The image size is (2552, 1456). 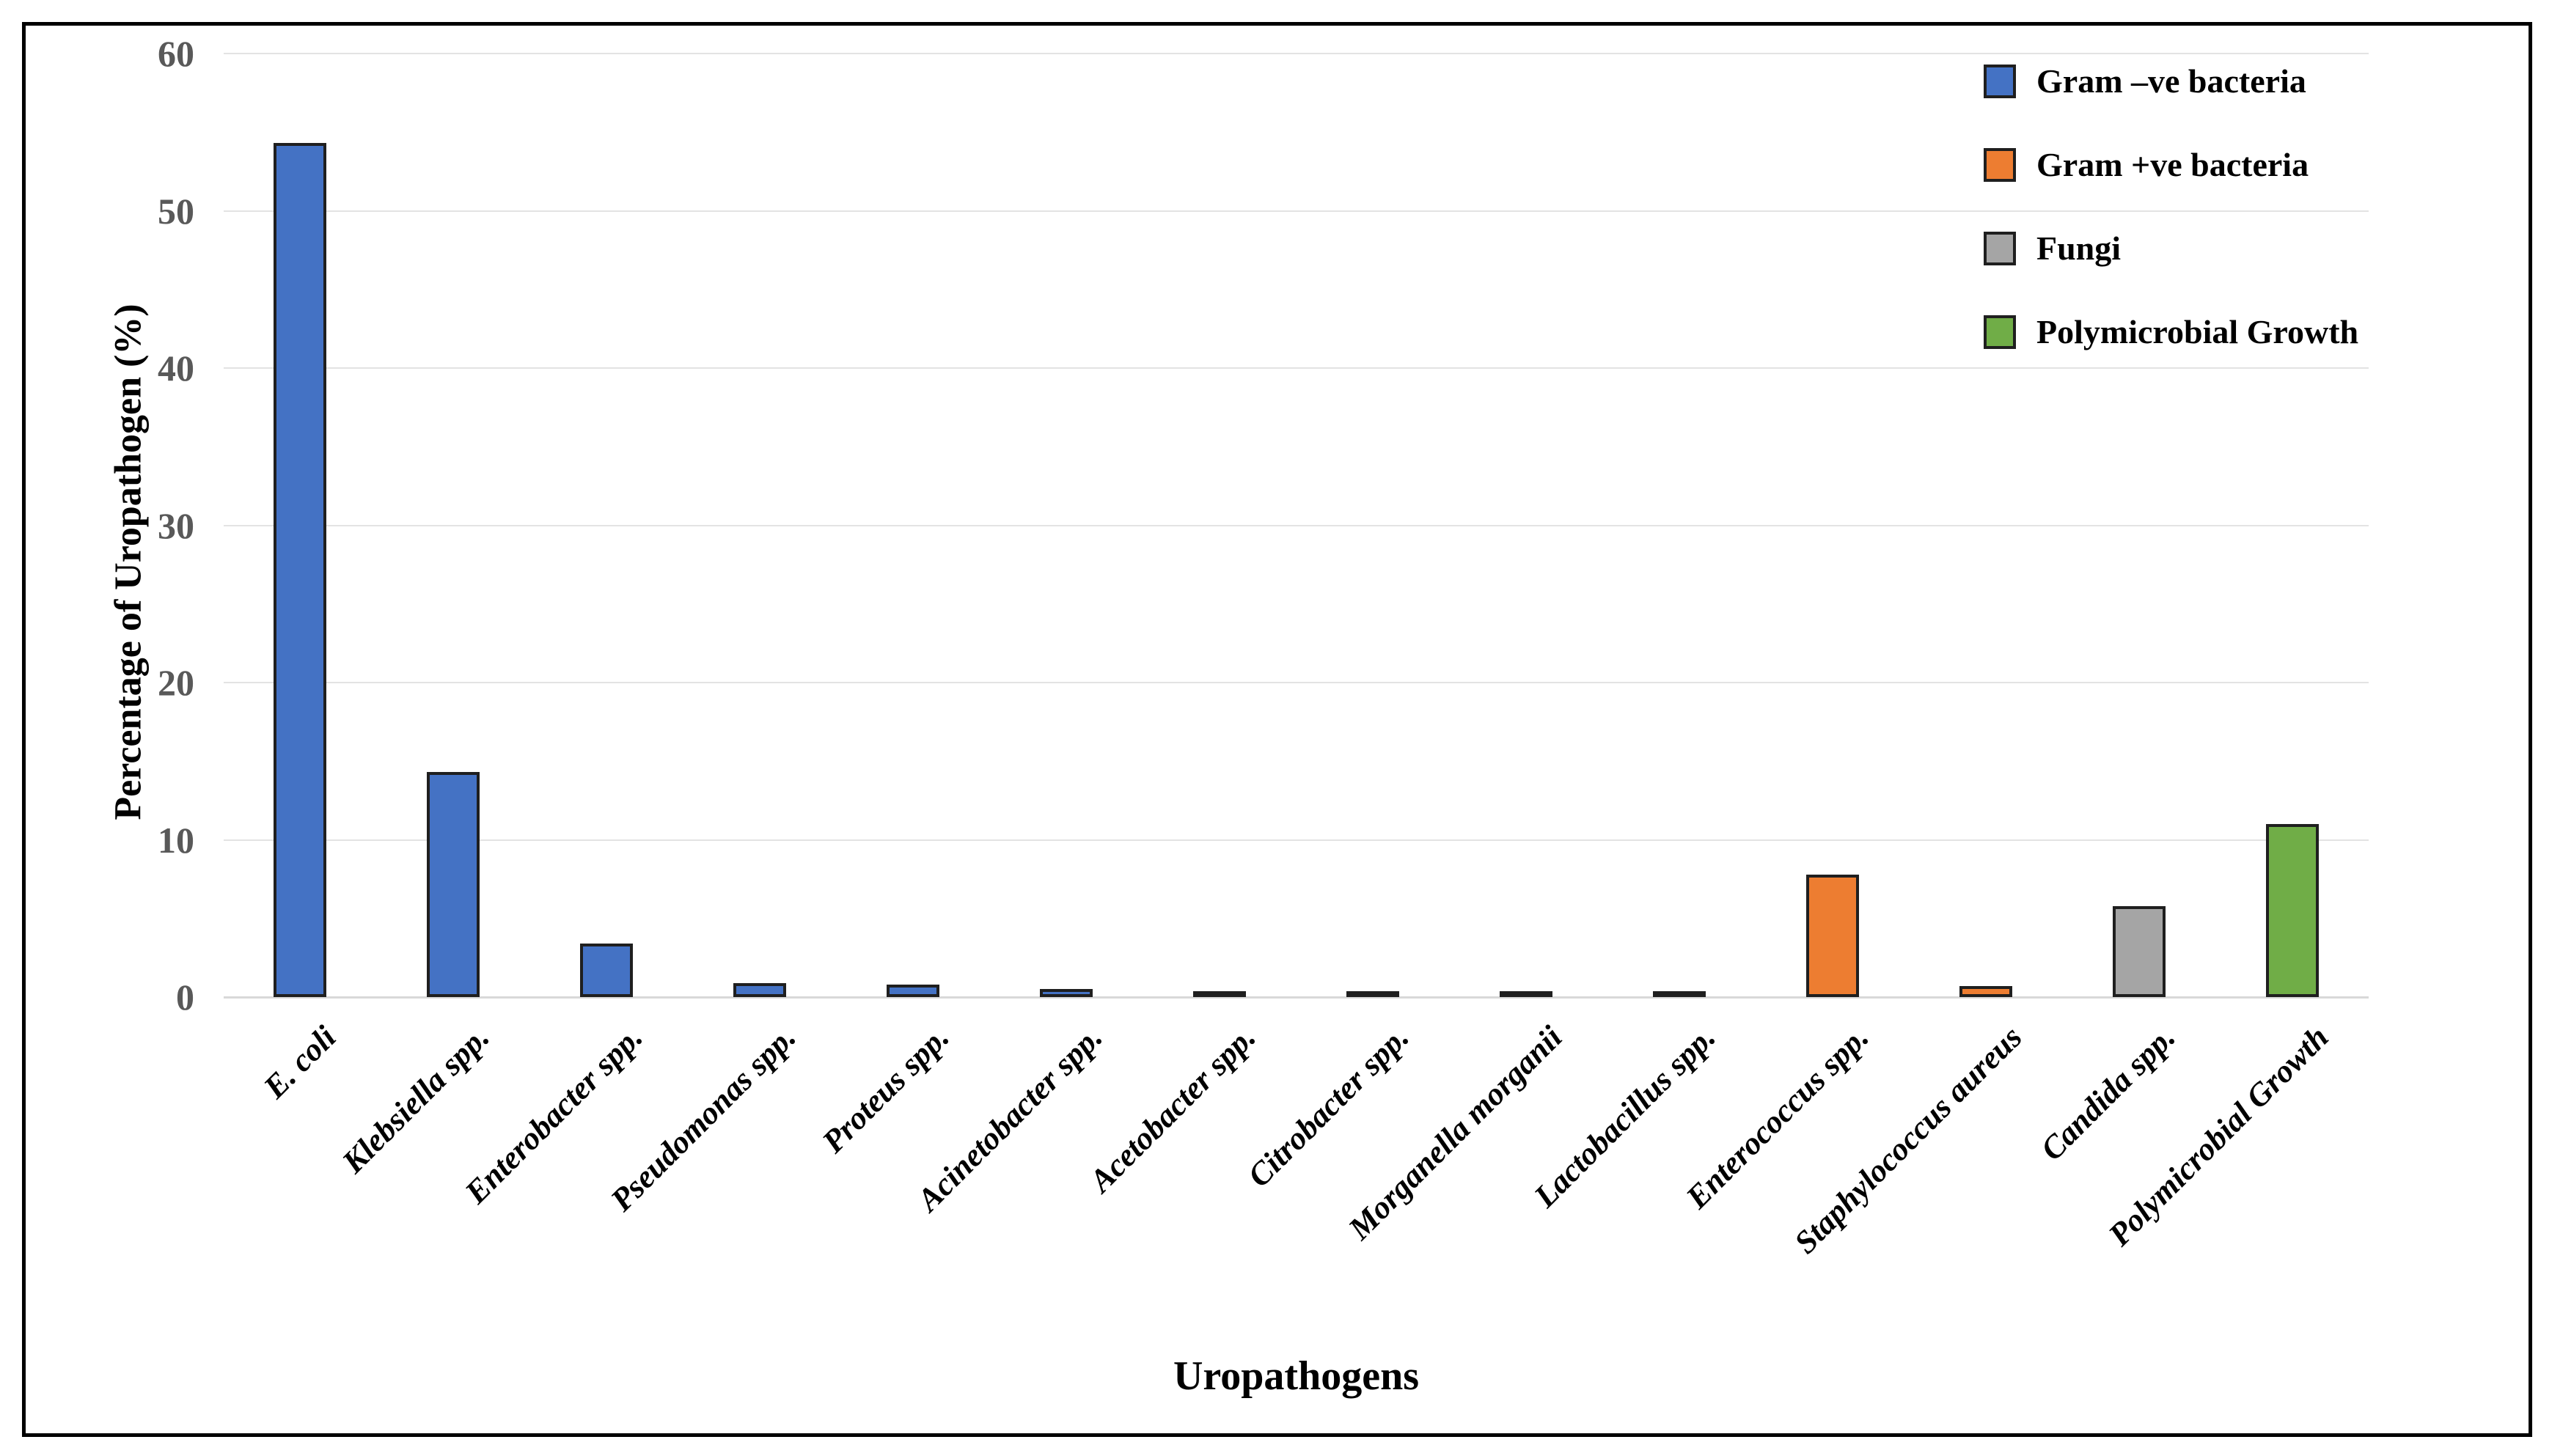 What do you see at coordinates (2171, 81) in the screenshot?
I see `legend-label-gram-negative: Gram –ve bacteria` at bounding box center [2171, 81].